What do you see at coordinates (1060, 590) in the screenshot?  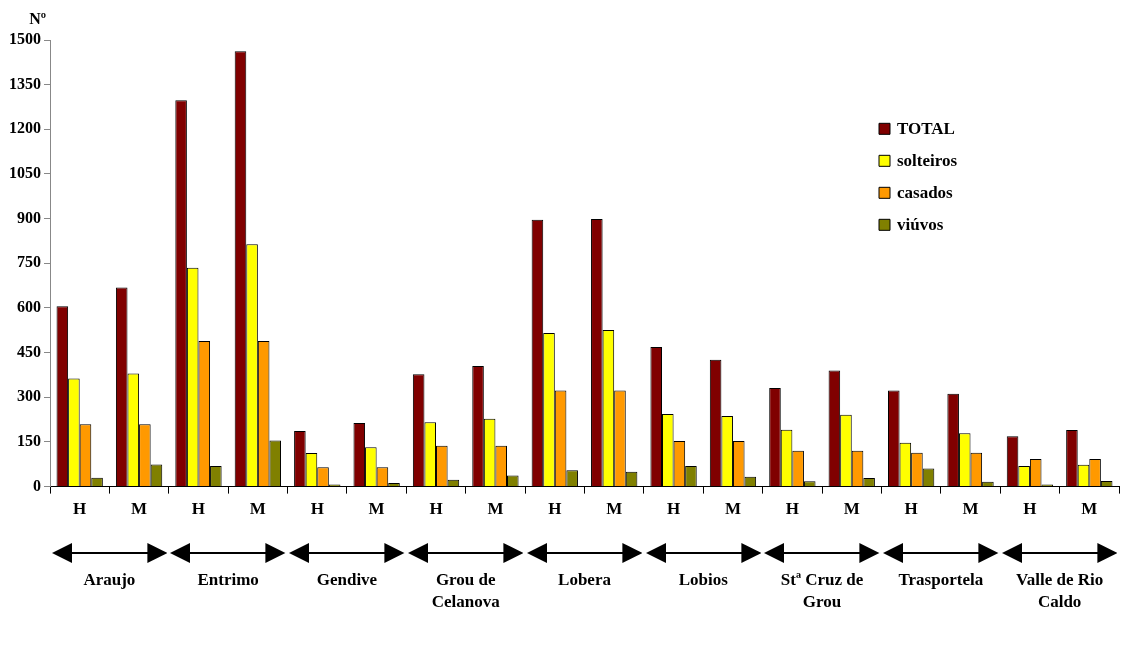 I see `text: Valle de Rio Caldo` at bounding box center [1060, 590].